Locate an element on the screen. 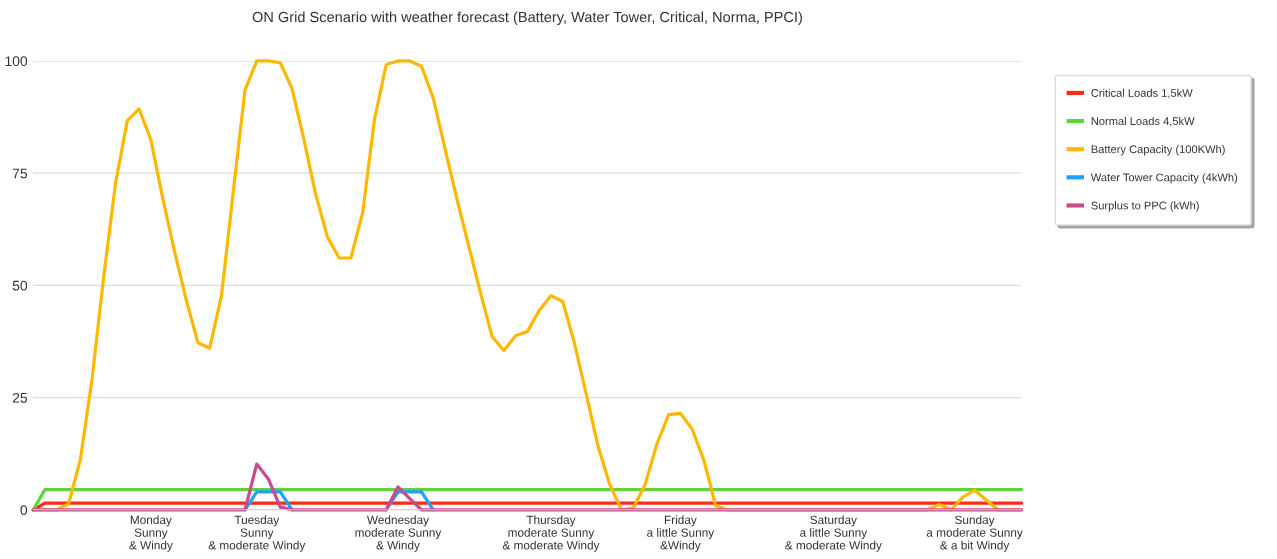  y-tick-label: 100 is located at coordinates (16, 61).